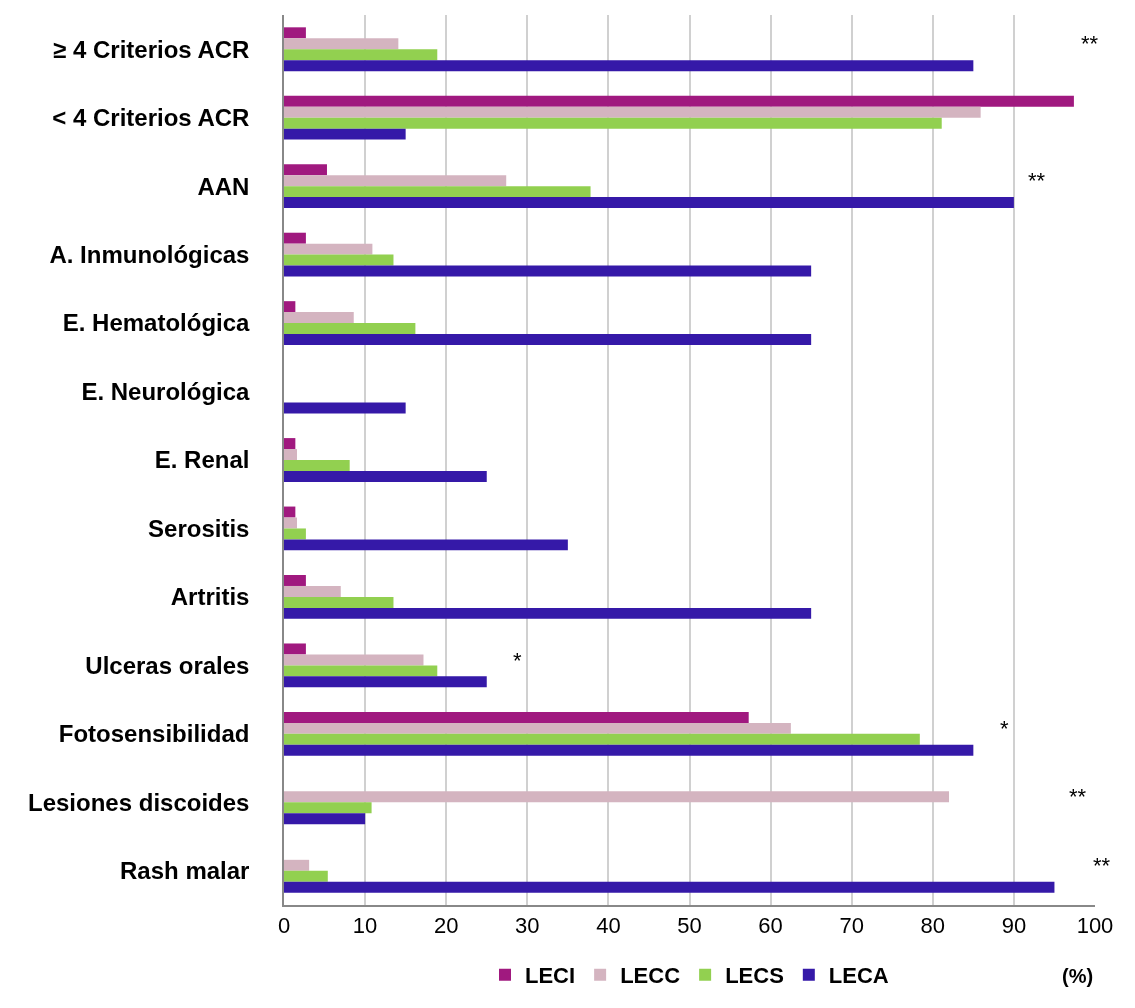  I want to click on x-tick-label: 80, so click(933, 926).